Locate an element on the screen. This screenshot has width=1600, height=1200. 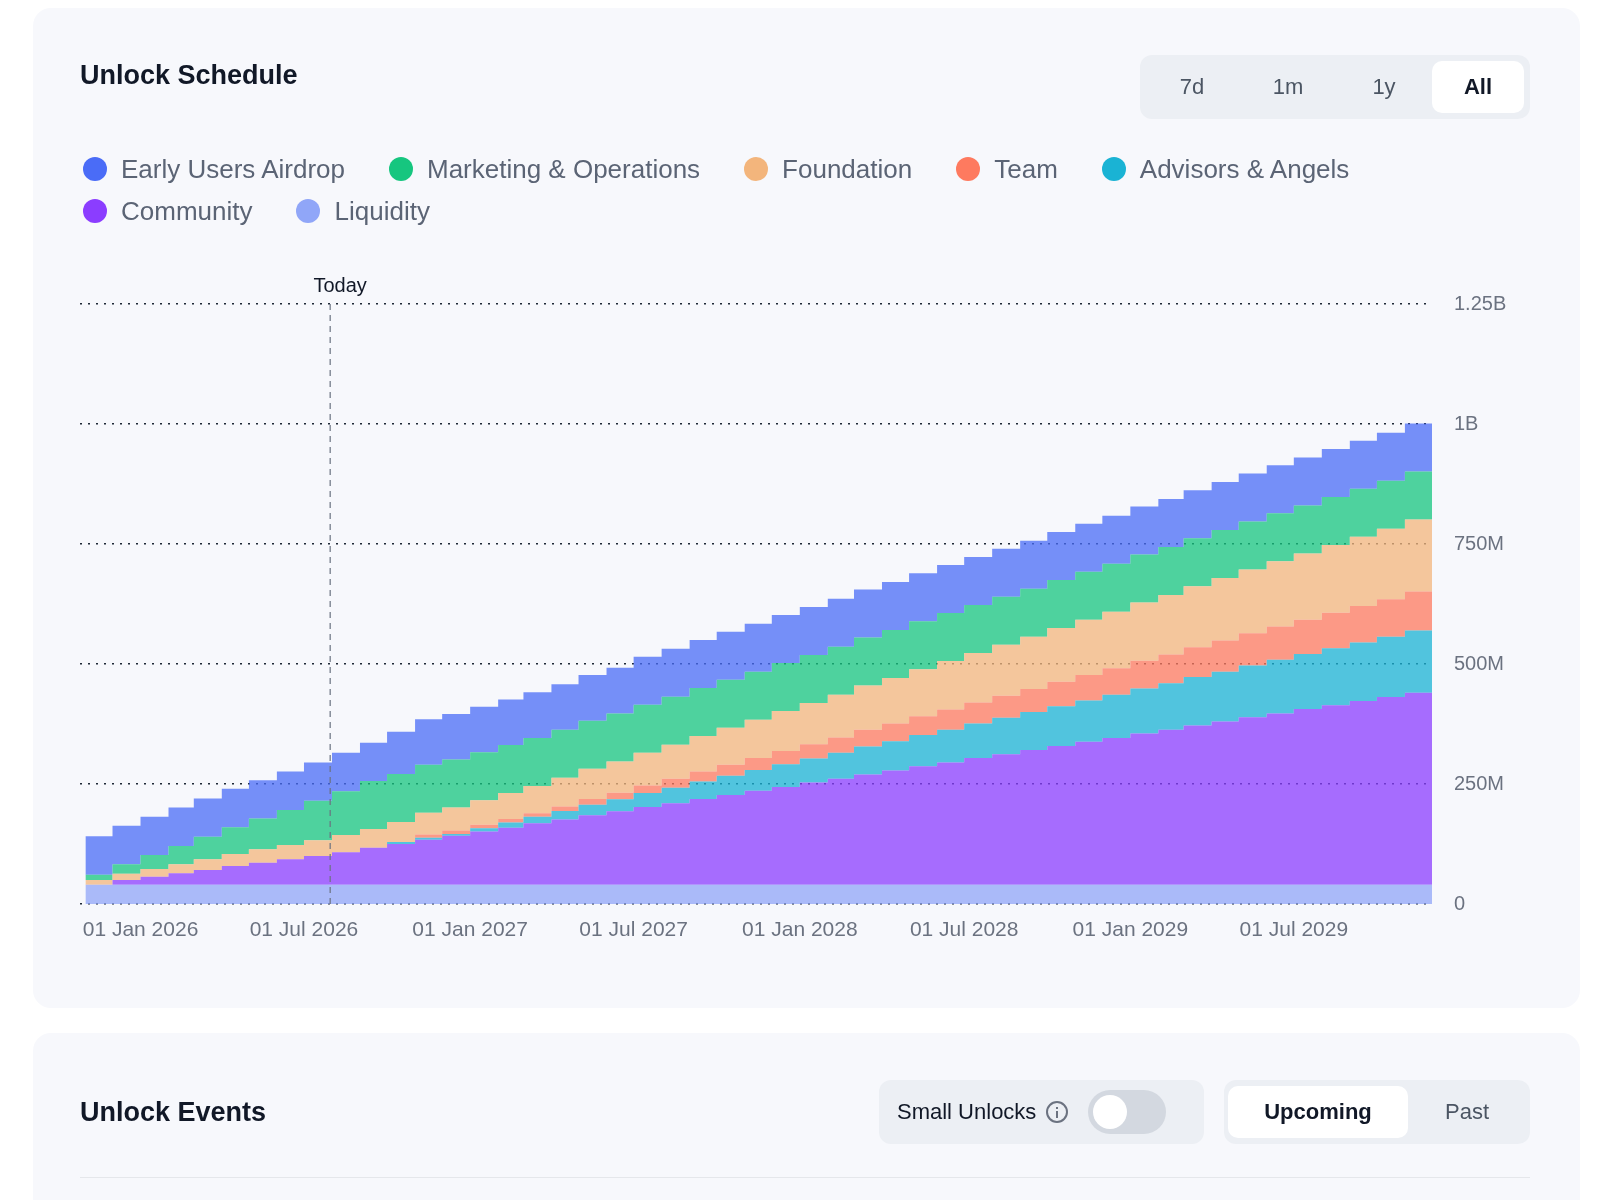
x-tick-label: 01 Jan 2029 is located at coordinates (1130, 929).